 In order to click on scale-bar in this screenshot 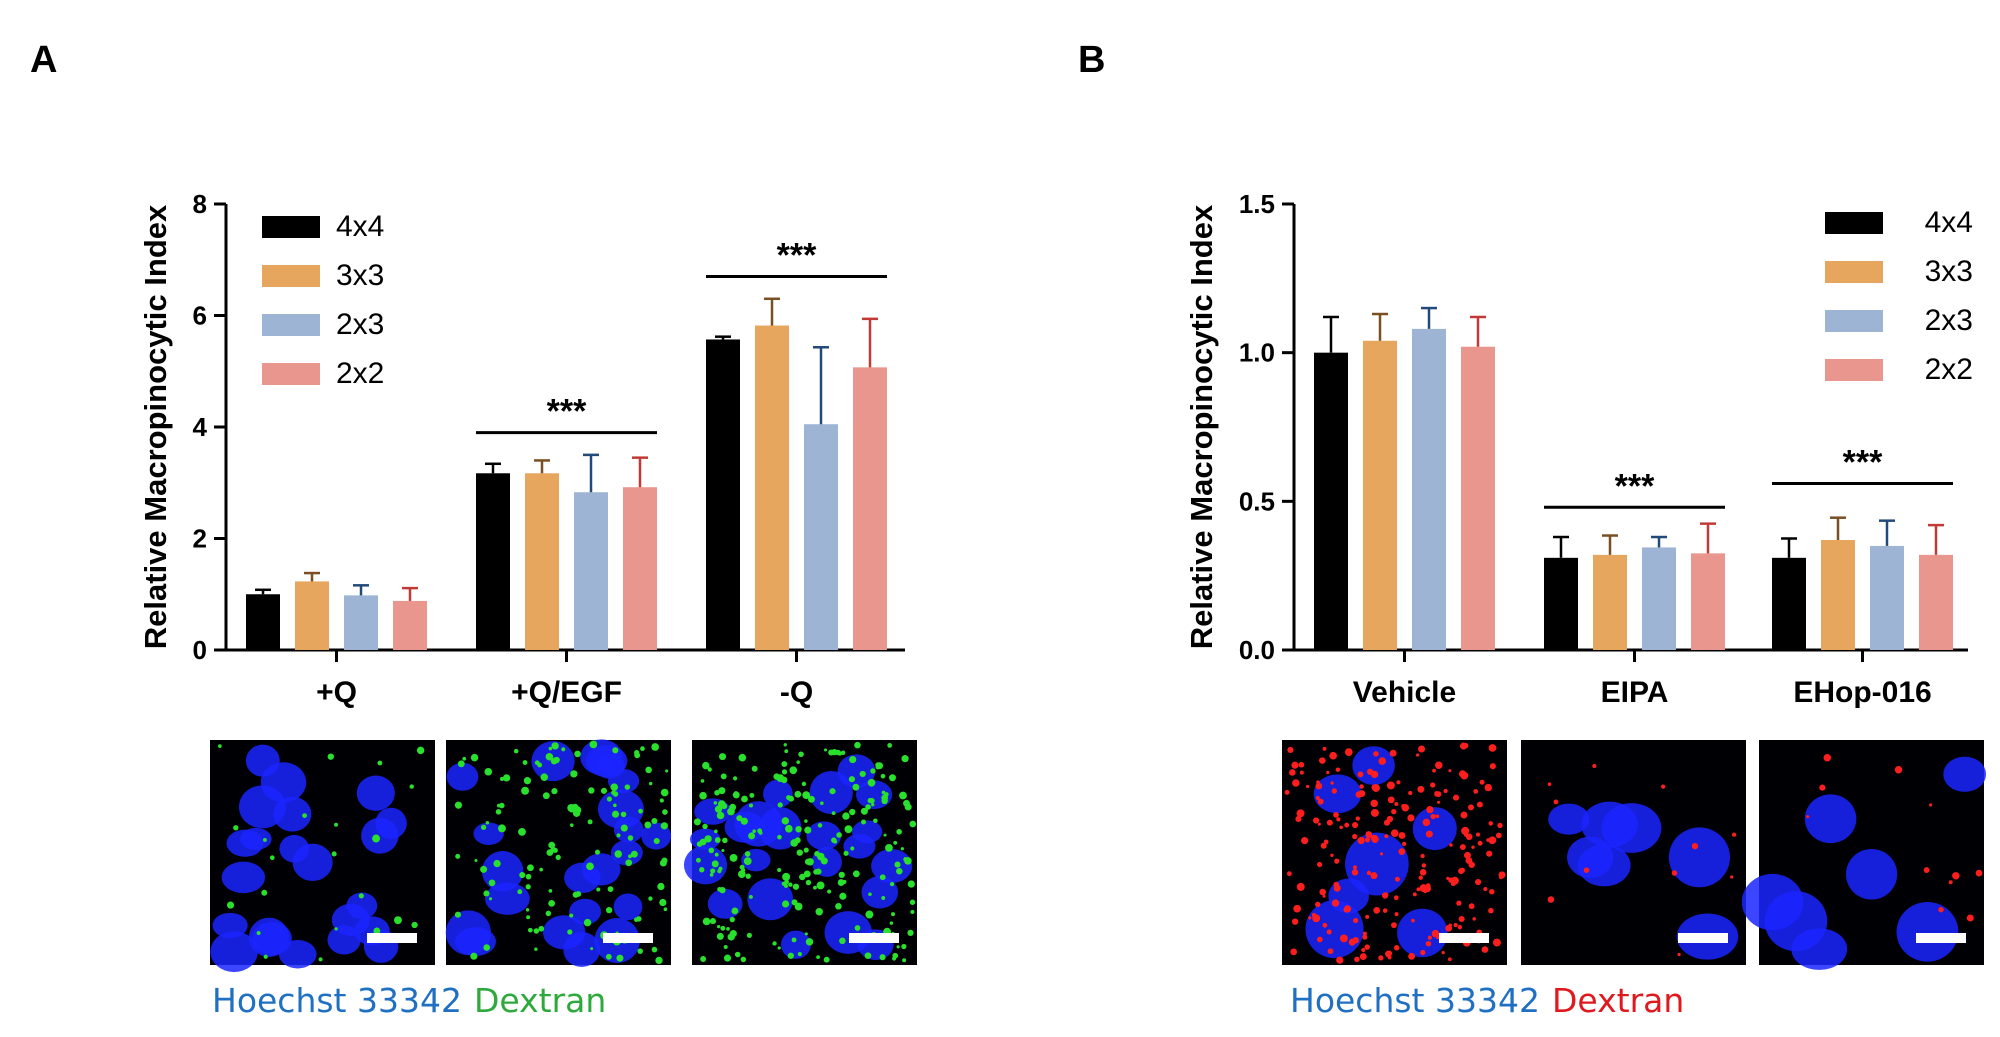, I will do `click(1941, 938)`.